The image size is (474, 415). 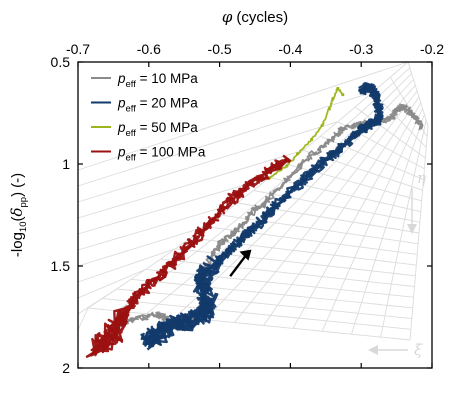 What do you see at coordinates (149, 49) in the screenshot?
I see `x-tick-label: -0.6` at bounding box center [149, 49].